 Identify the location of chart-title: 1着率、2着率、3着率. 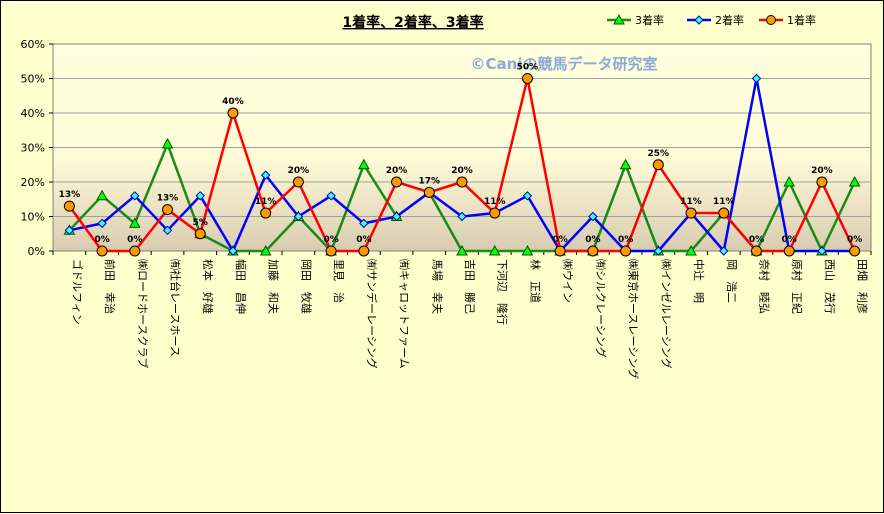
(412, 22).